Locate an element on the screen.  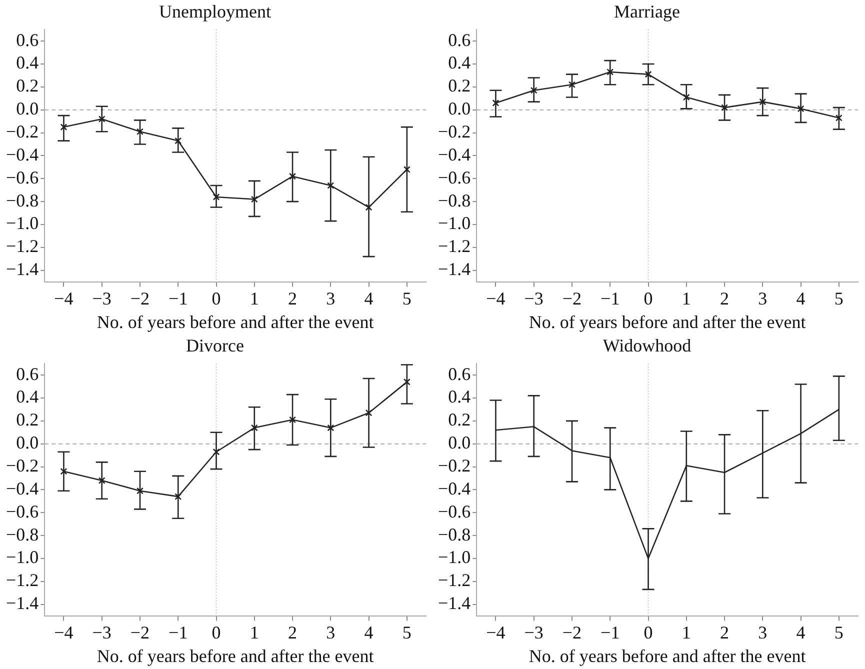
chart-title: Unemployment is located at coordinates (215, 12).